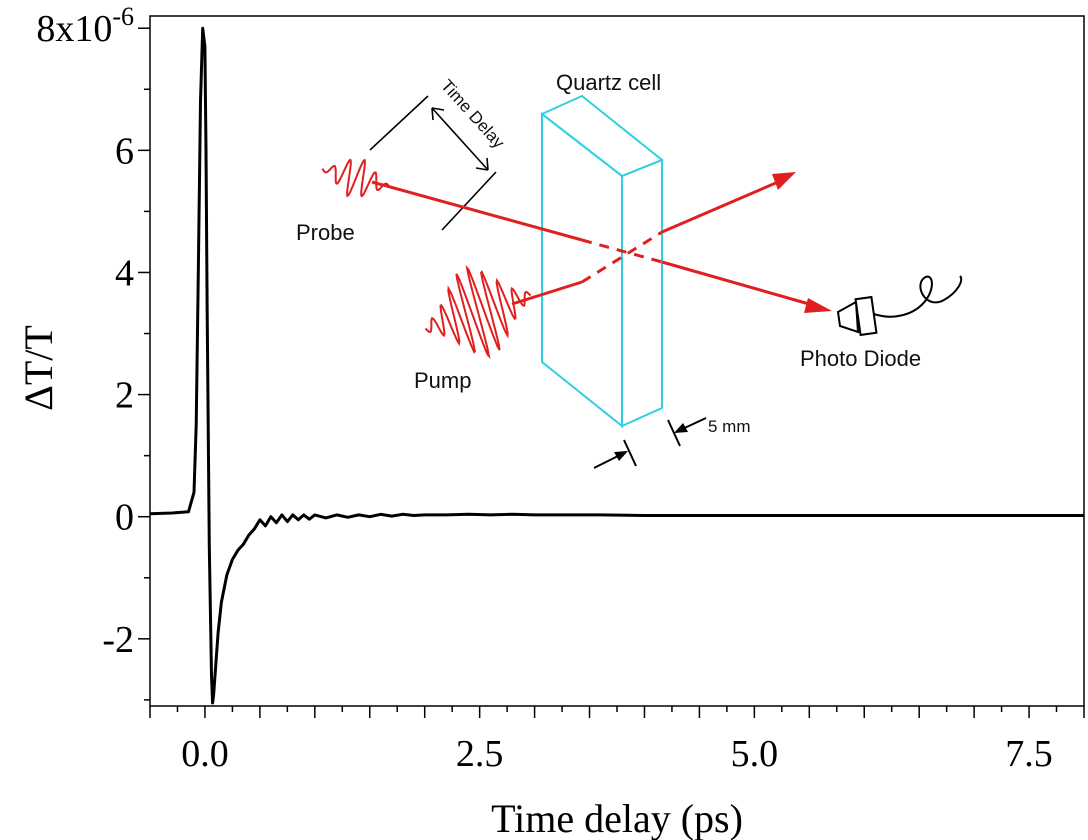  I want to click on photo-diode-icon, so click(899, 306).